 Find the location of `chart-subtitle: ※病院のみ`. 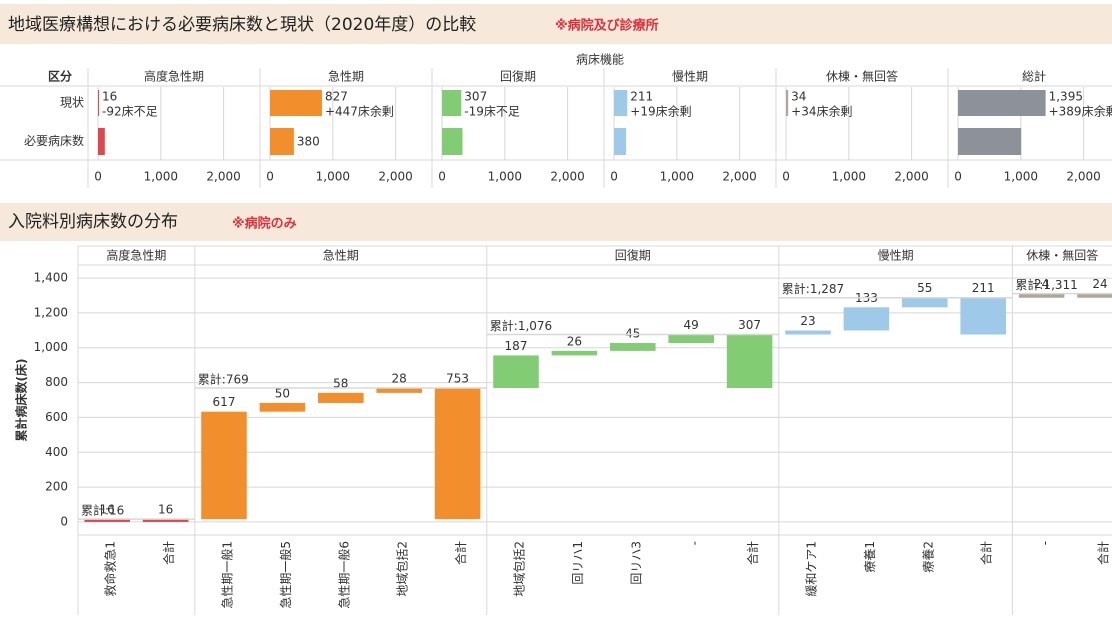

chart-subtitle: ※病院のみ is located at coordinates (264, 224).